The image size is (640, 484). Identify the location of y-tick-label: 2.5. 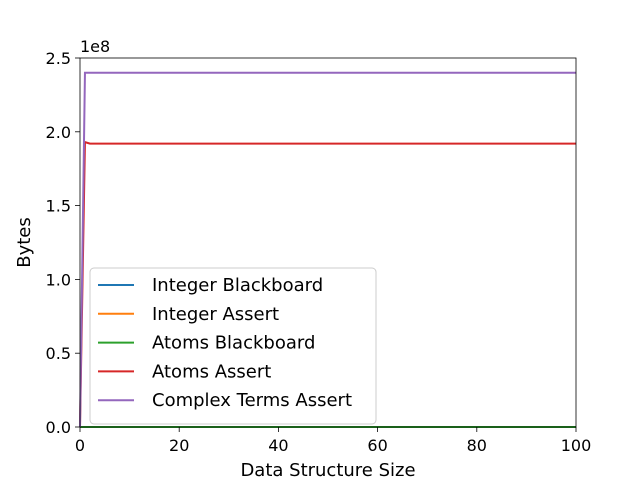
(58, 58).